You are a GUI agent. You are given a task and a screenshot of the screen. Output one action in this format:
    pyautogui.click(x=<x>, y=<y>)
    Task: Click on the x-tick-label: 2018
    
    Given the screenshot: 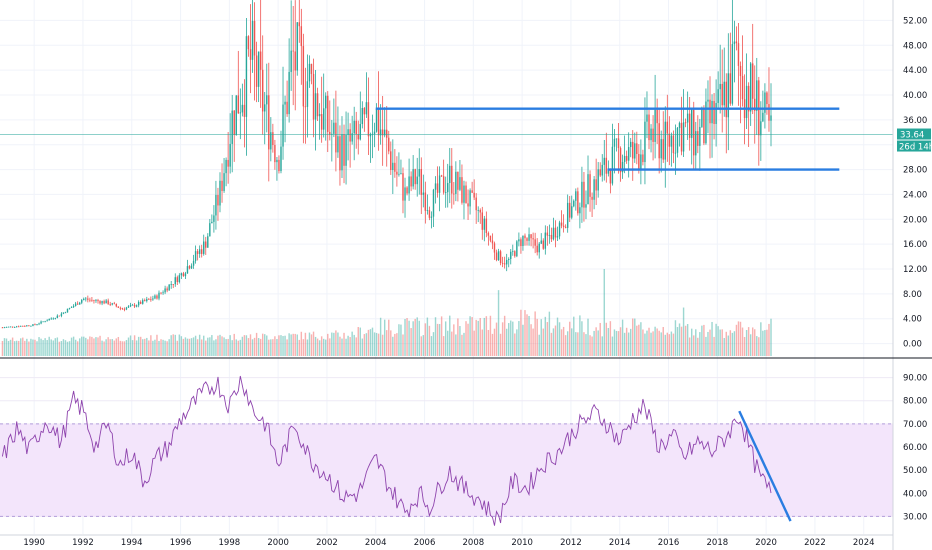 What is the action you would take?
    pyautogui.click(x=718, y=543)
    